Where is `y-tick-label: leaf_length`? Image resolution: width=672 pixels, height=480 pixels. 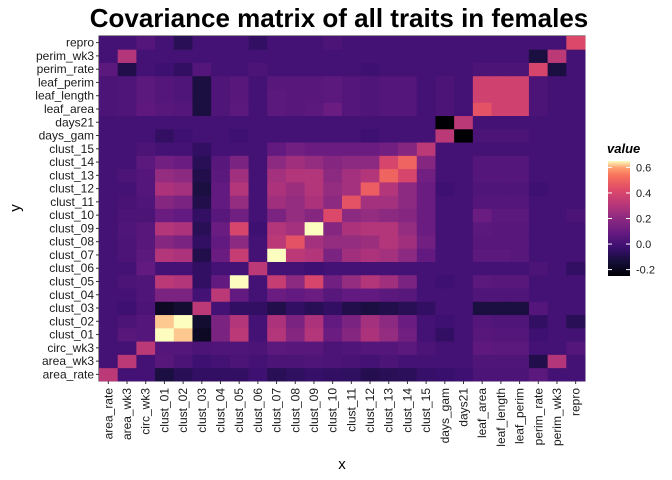
y-tick-label: leaf_length is located at coordinates (64, 96).